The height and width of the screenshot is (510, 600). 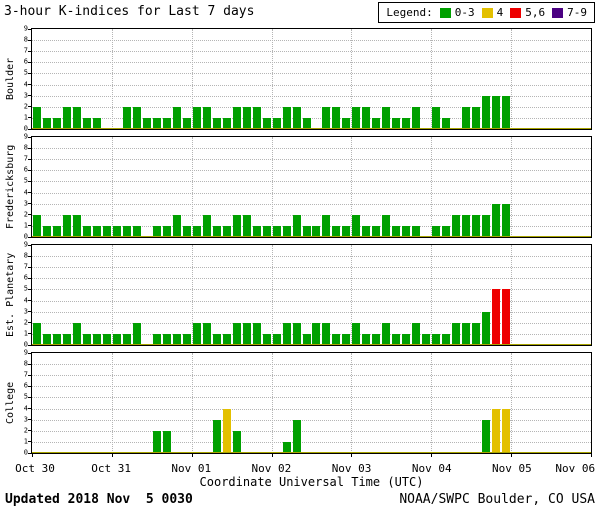 What do you see at coordinates (558, 12) in the screenshot?
I see `purple-swatch-icon` at bounding box center [558, 12].